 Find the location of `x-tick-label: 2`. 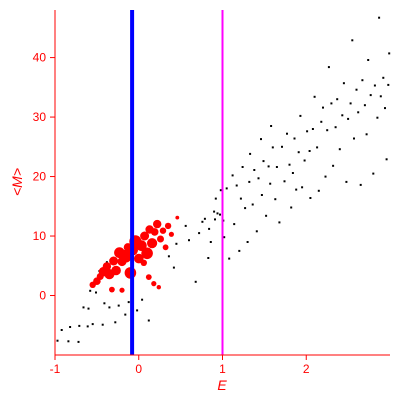

x-tick-label: 2 is located at coordinates (306, 369).